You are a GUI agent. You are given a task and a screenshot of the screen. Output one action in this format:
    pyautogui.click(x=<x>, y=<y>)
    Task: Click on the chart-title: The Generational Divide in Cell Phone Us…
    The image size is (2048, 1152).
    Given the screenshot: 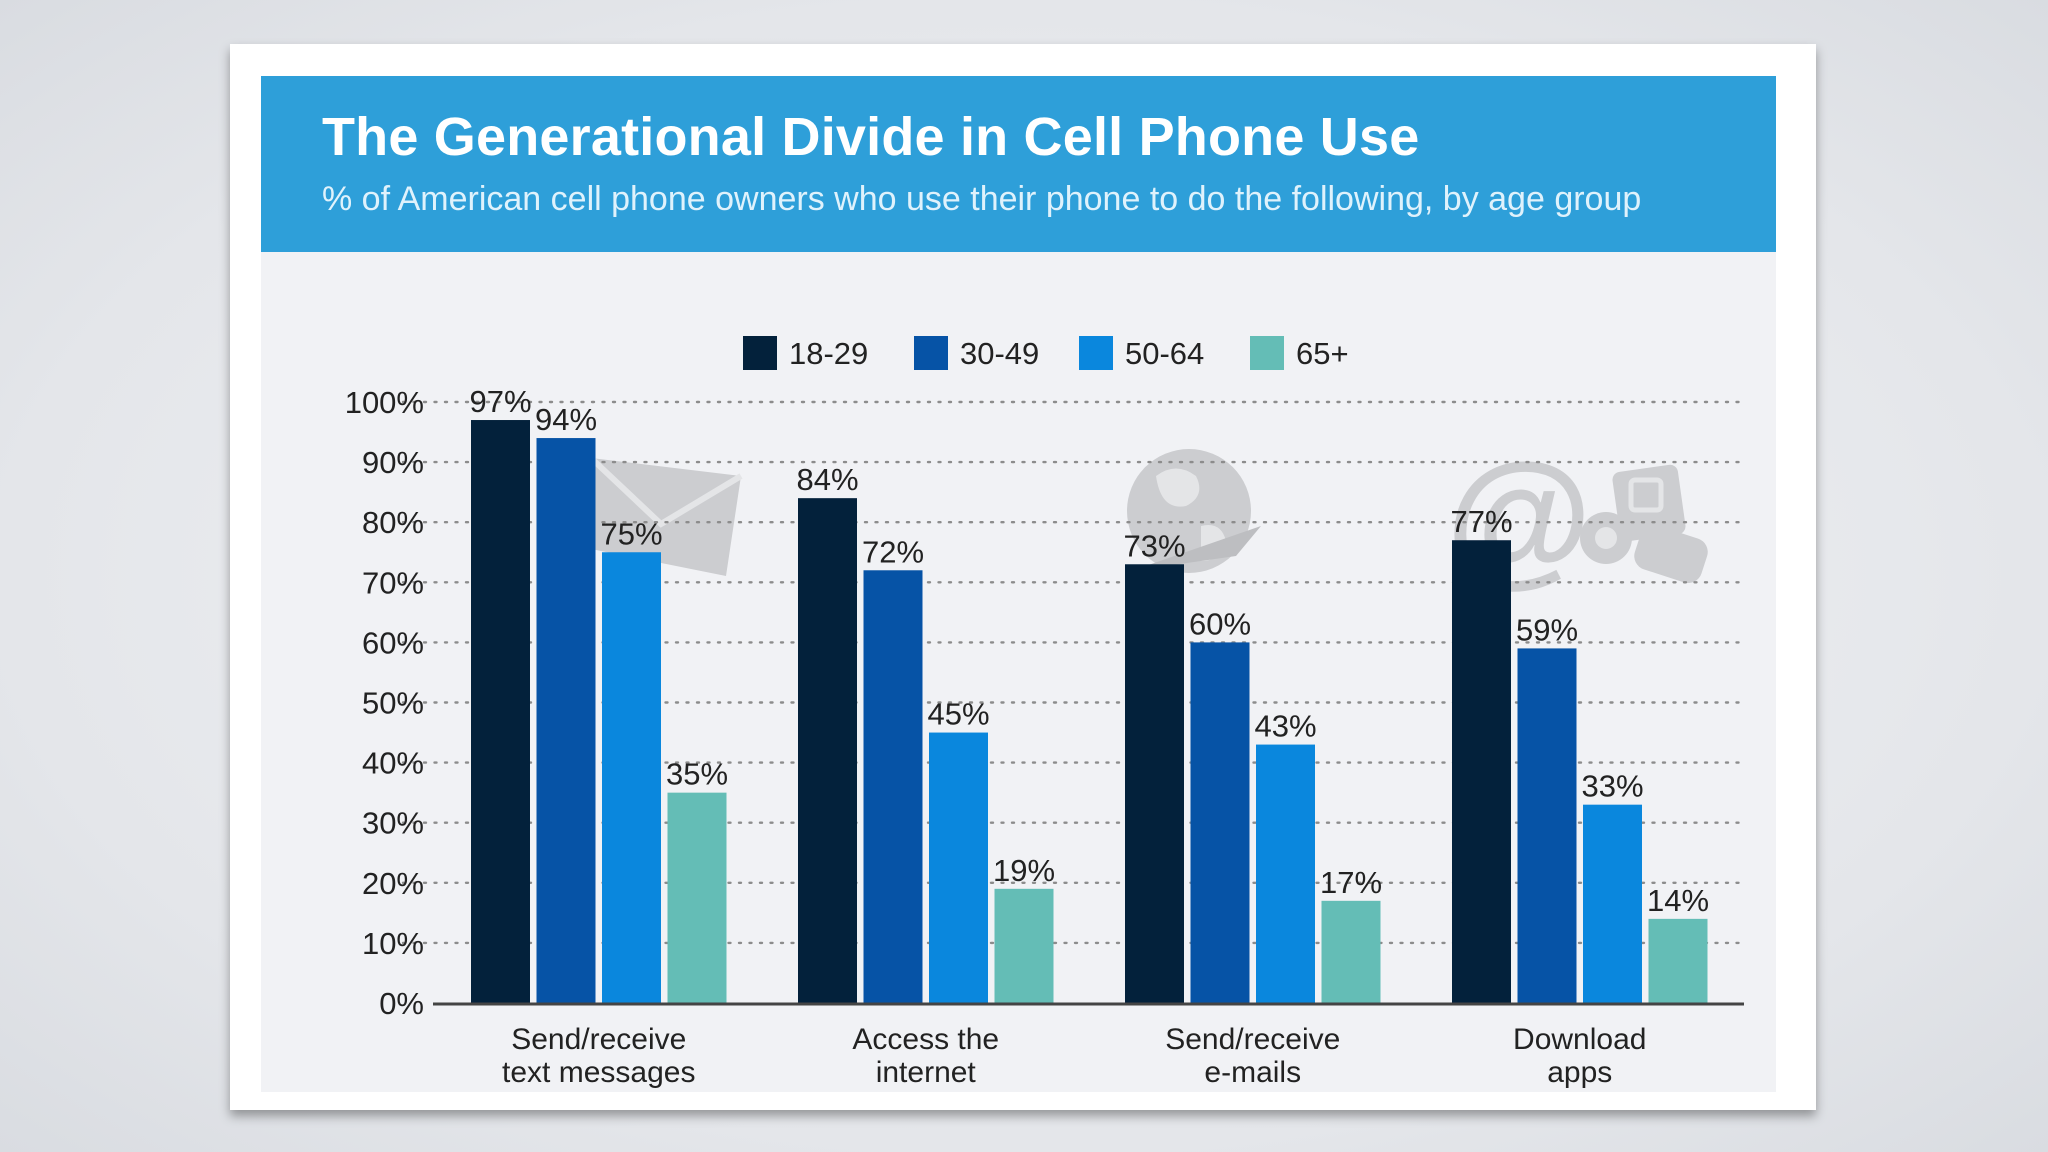 What is the action you would take?
    pyautogui.click(x=871, y=137)
    